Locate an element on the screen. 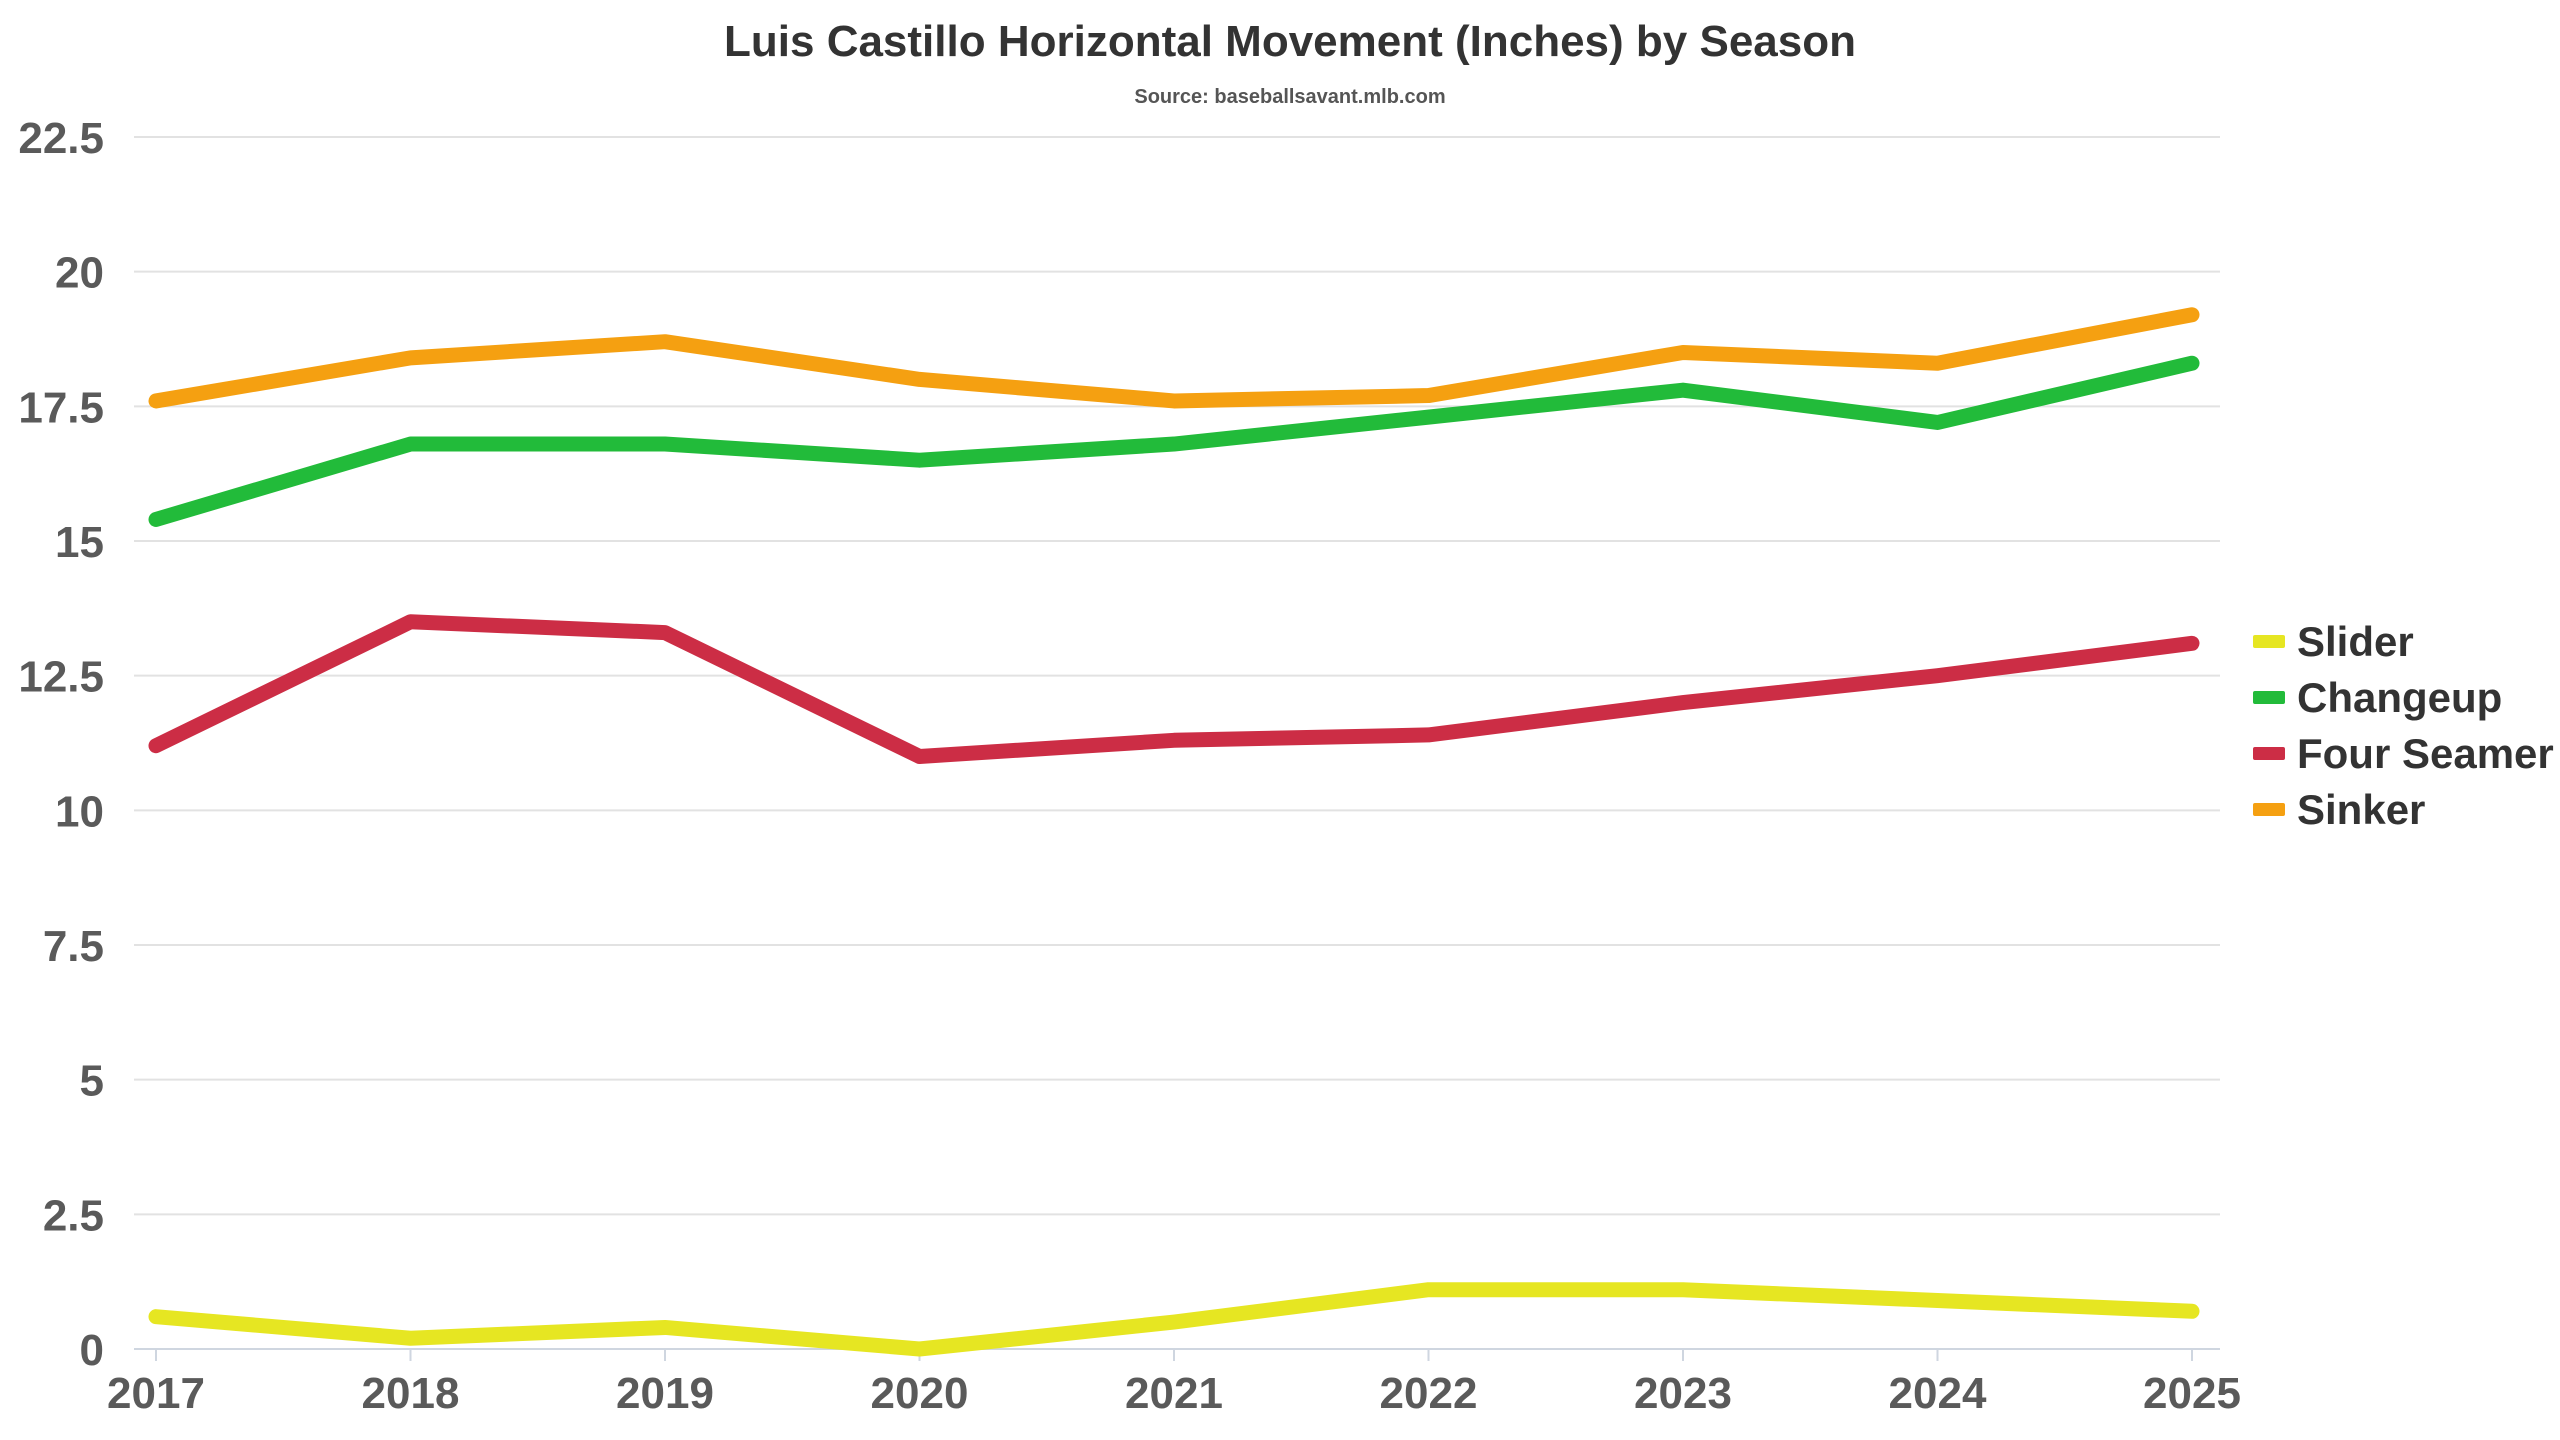 This screenshot has width=2560, height=1440. legend-item-sinker: Sinker is located at coordinates (2339, 809).